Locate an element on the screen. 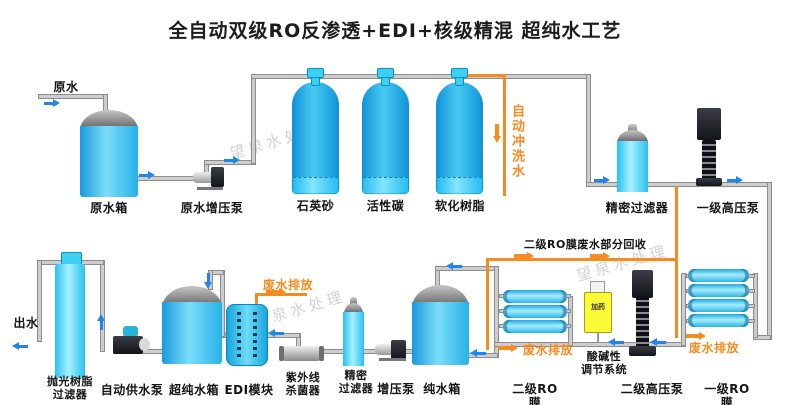 The image size is (790, 405). label-stage1-hp-pump: 一级高压泵 is located at coordinates (728, 208).